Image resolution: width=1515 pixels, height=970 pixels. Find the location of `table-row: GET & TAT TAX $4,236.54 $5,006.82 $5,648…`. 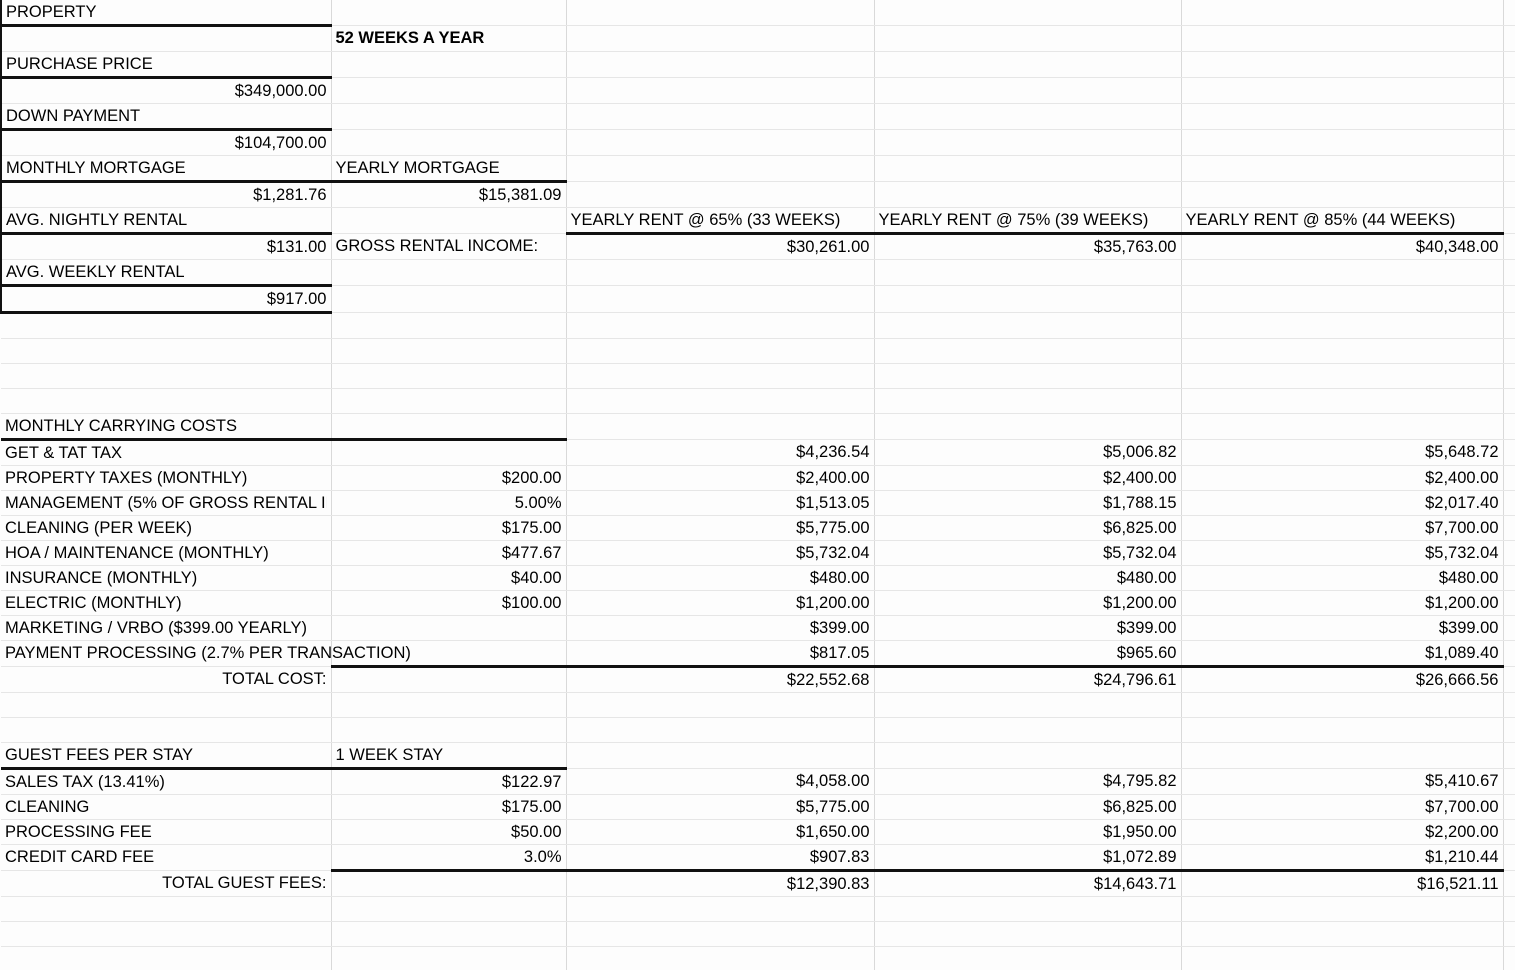

table-row: GET & TAT TAX $4,236.54 $5,006.82 $5,648… is located at coordinates (758, 452).